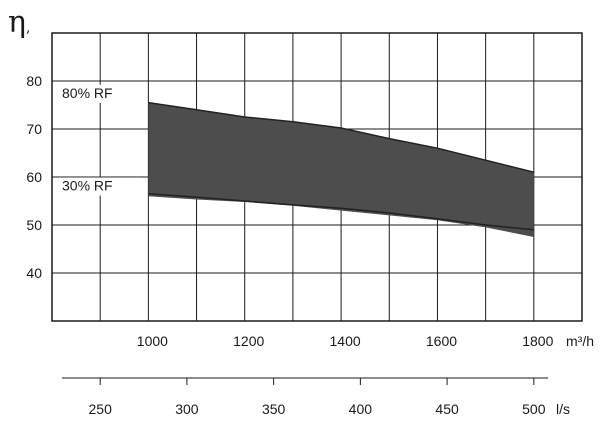 Image resolution: width=614 pixels, height=421 pixels. What do you see at coordinates (87, 185) in the screenshot?
I see `series-label: 30% RF` at bounding box center [87, 185].